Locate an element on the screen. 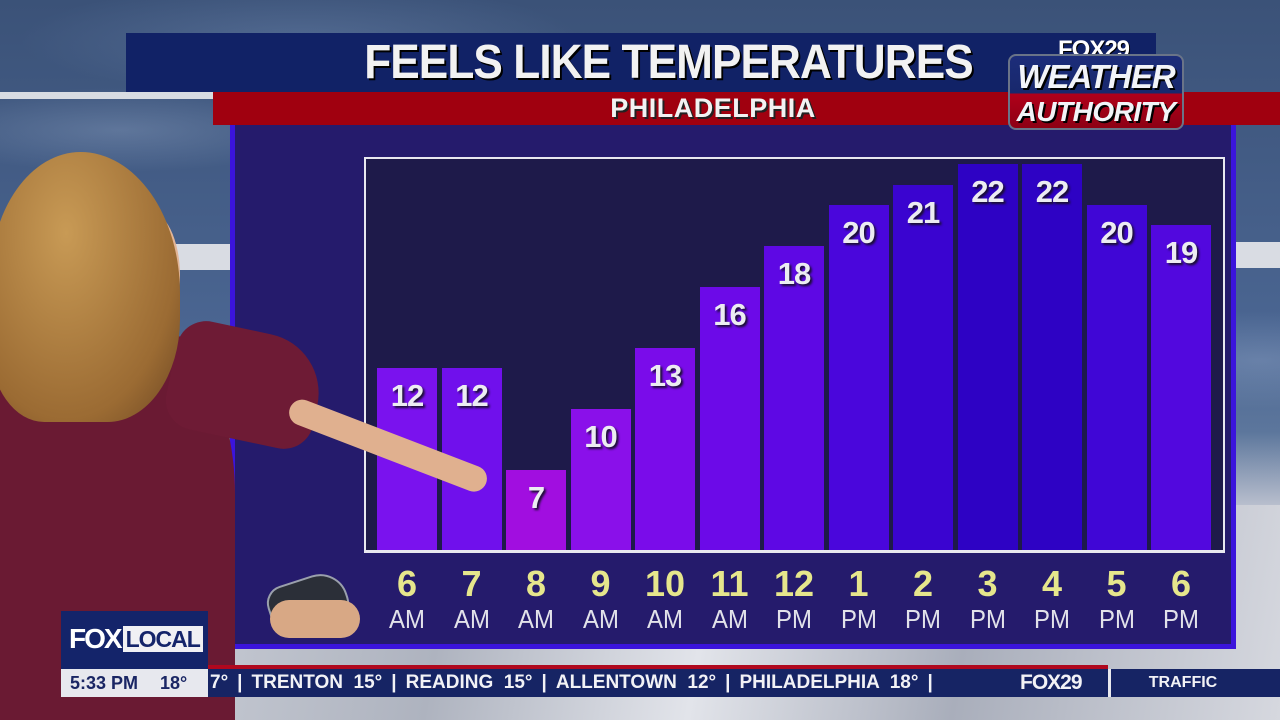 The height and width of the screenshot is (720, 1280). bar: 7 is located at coordinates (536, 510).